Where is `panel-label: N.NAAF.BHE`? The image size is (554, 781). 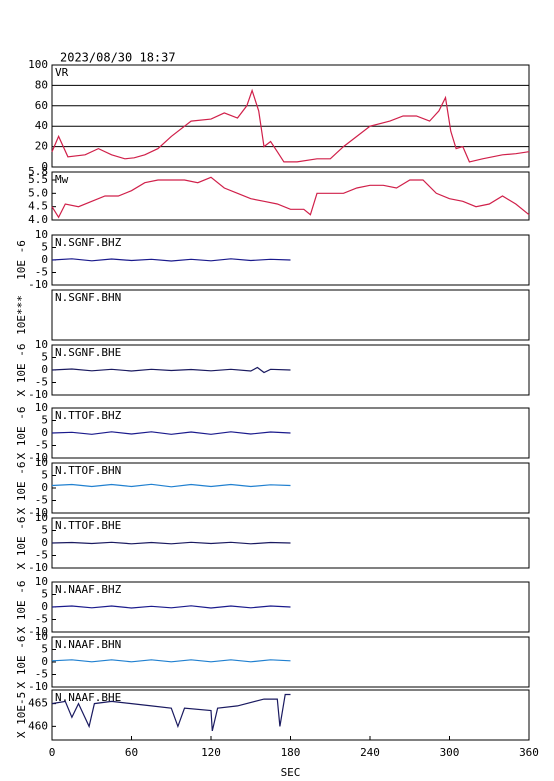 panel-label: N.NAAF.BHE is located at coordinates (88, 697).